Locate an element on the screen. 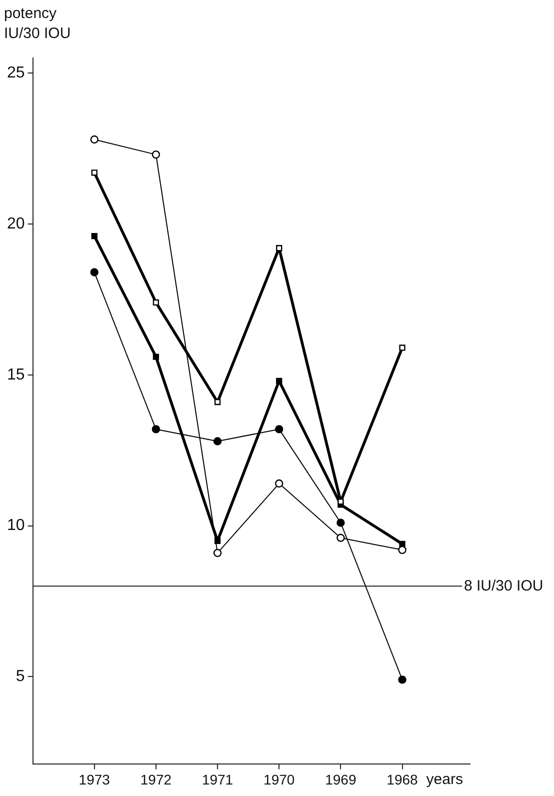  x-tick-label: 1970 is located at coordinates (279, 779).